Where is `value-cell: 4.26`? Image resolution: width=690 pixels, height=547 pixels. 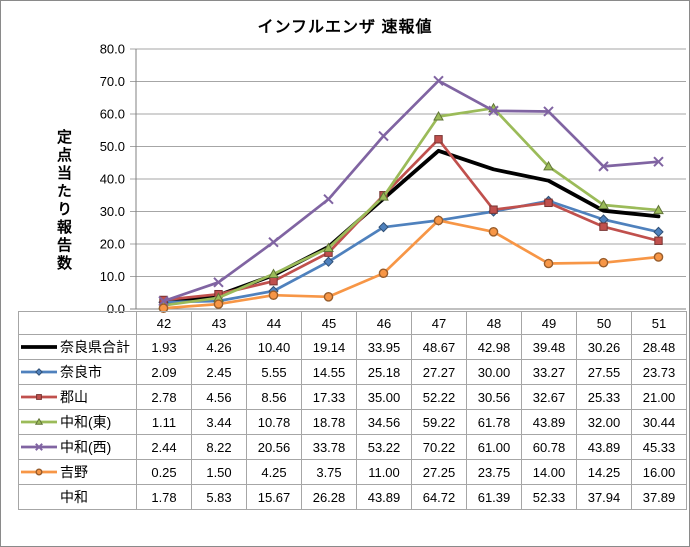 value-cell: 4.26 is located at coordinates (219, 347).